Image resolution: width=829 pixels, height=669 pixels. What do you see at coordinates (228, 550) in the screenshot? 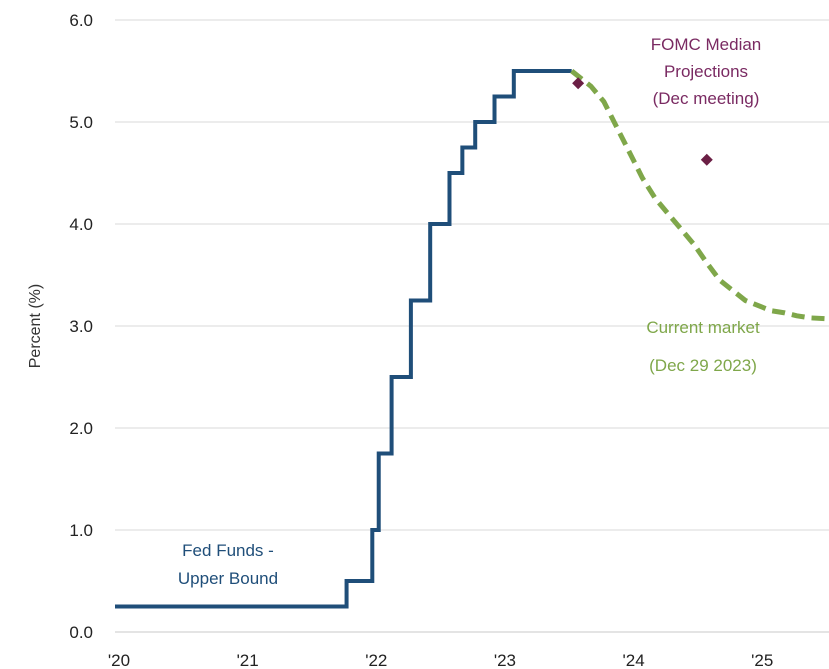
I see `fed-funds-label-line-1: Fed Funds -` at bounding box center [228, 550].